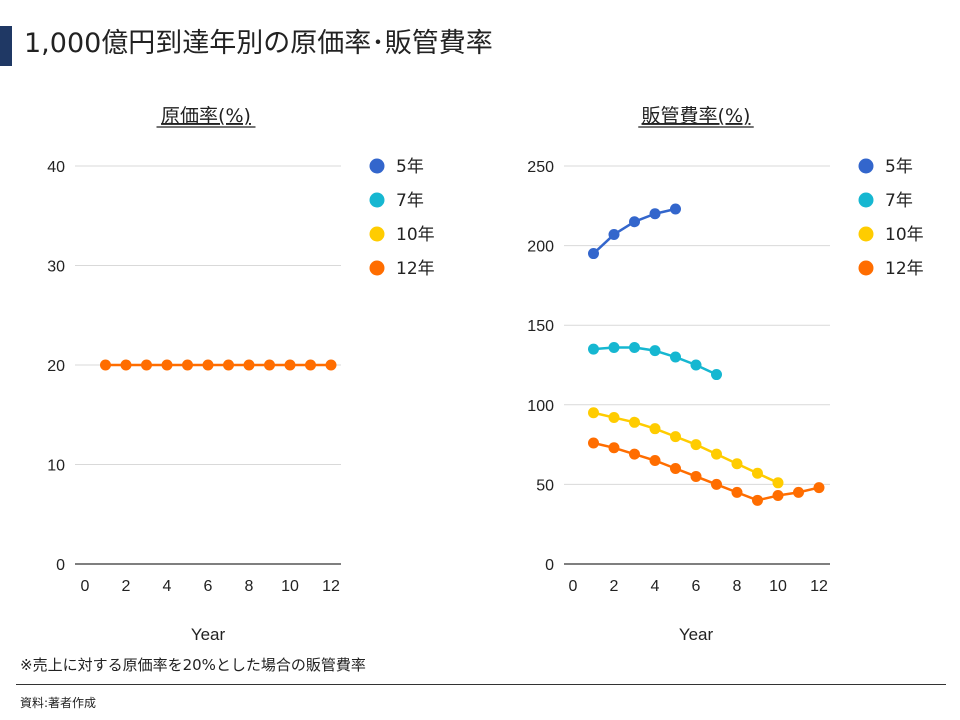 This screenshot has width=960, height=720. I want to click on source-note: 資料:著者作成, so click(58, 703).